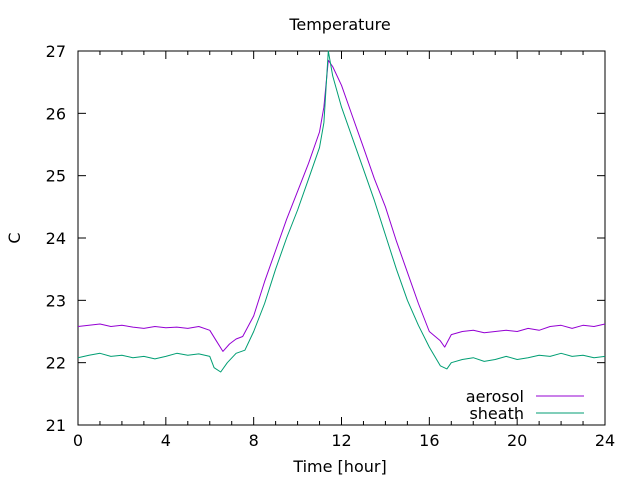 Image resolution: width=640 pixels, height=480 pixels. Describe the element at coordinates (56, 238) in the screenshot. I see `y-tick-label: 24` at that location.